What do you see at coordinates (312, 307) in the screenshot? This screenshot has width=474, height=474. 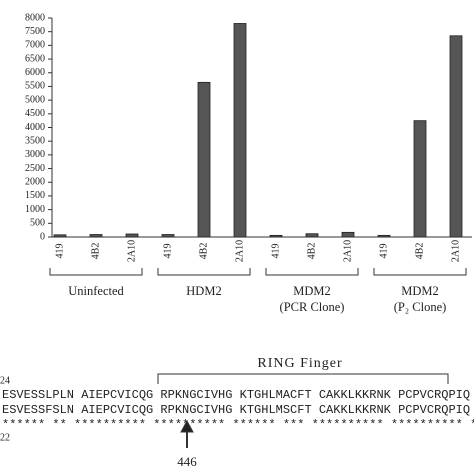 I see `group-label: (PCR Clone)` at bounding box center [312, 307].